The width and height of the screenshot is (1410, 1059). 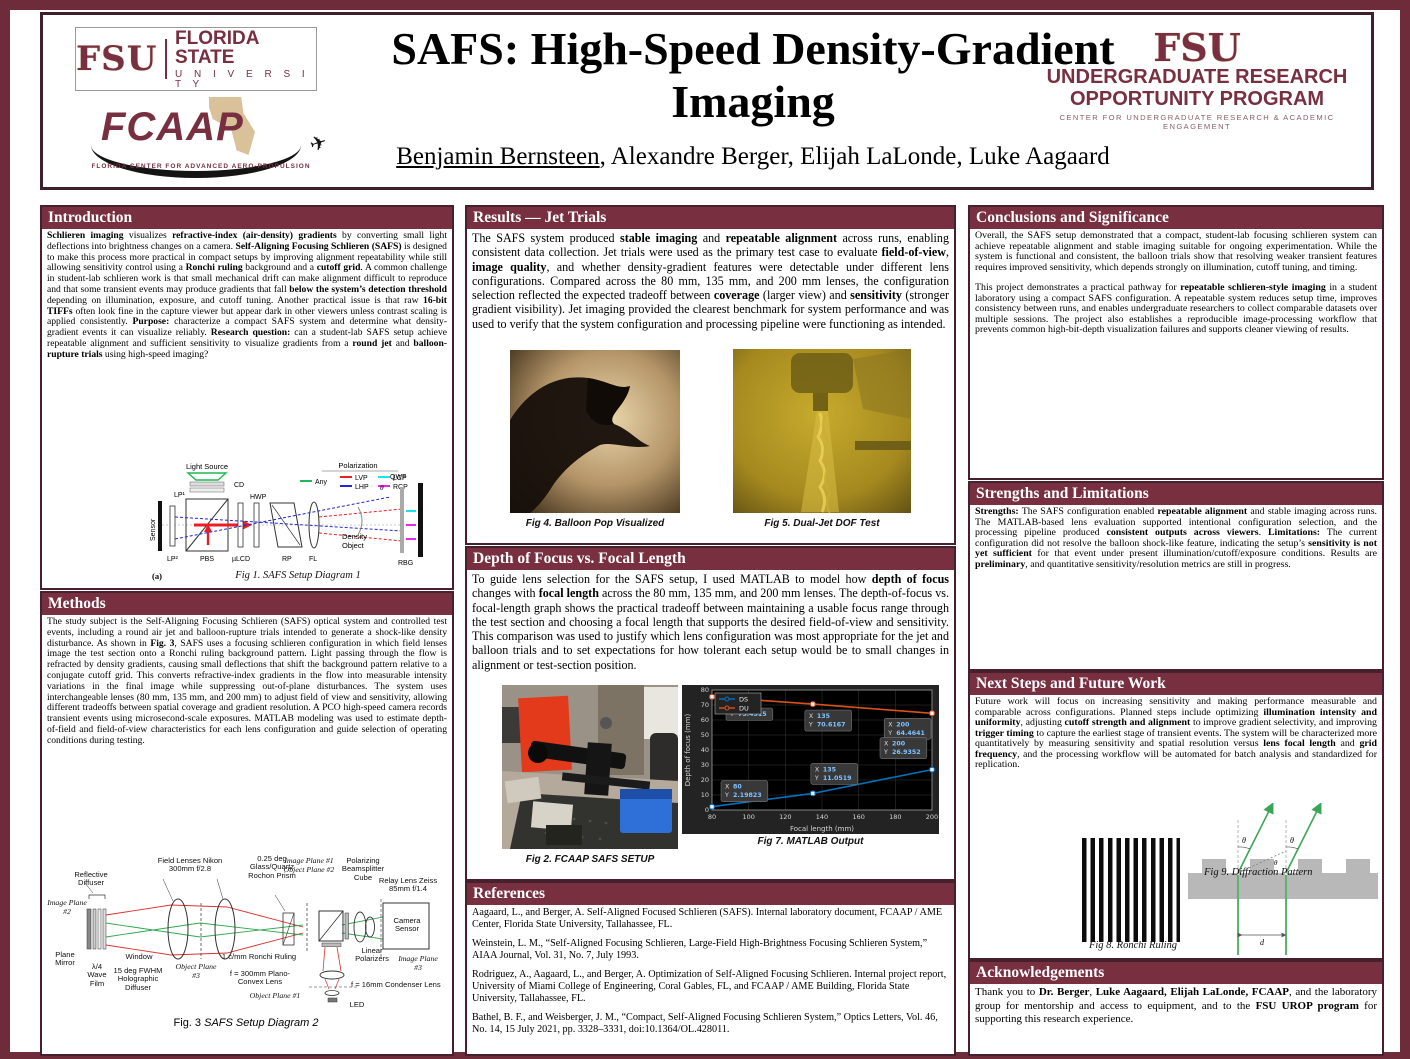 What do you see at coordinates (688, 749) in the screenshot?
I see `svg-text: Depth of focus (mm)` at bounding box center [688, 749].